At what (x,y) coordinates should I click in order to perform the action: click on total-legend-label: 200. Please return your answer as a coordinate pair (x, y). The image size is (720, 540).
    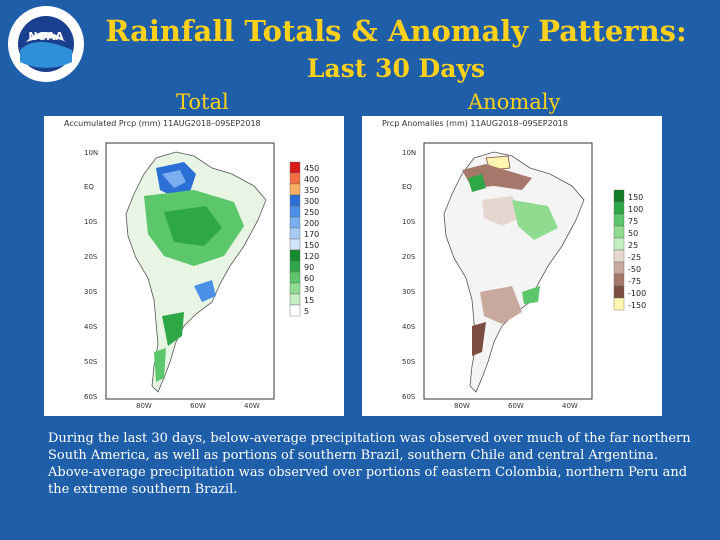
    Looking at the image, I should click on (311, 223).